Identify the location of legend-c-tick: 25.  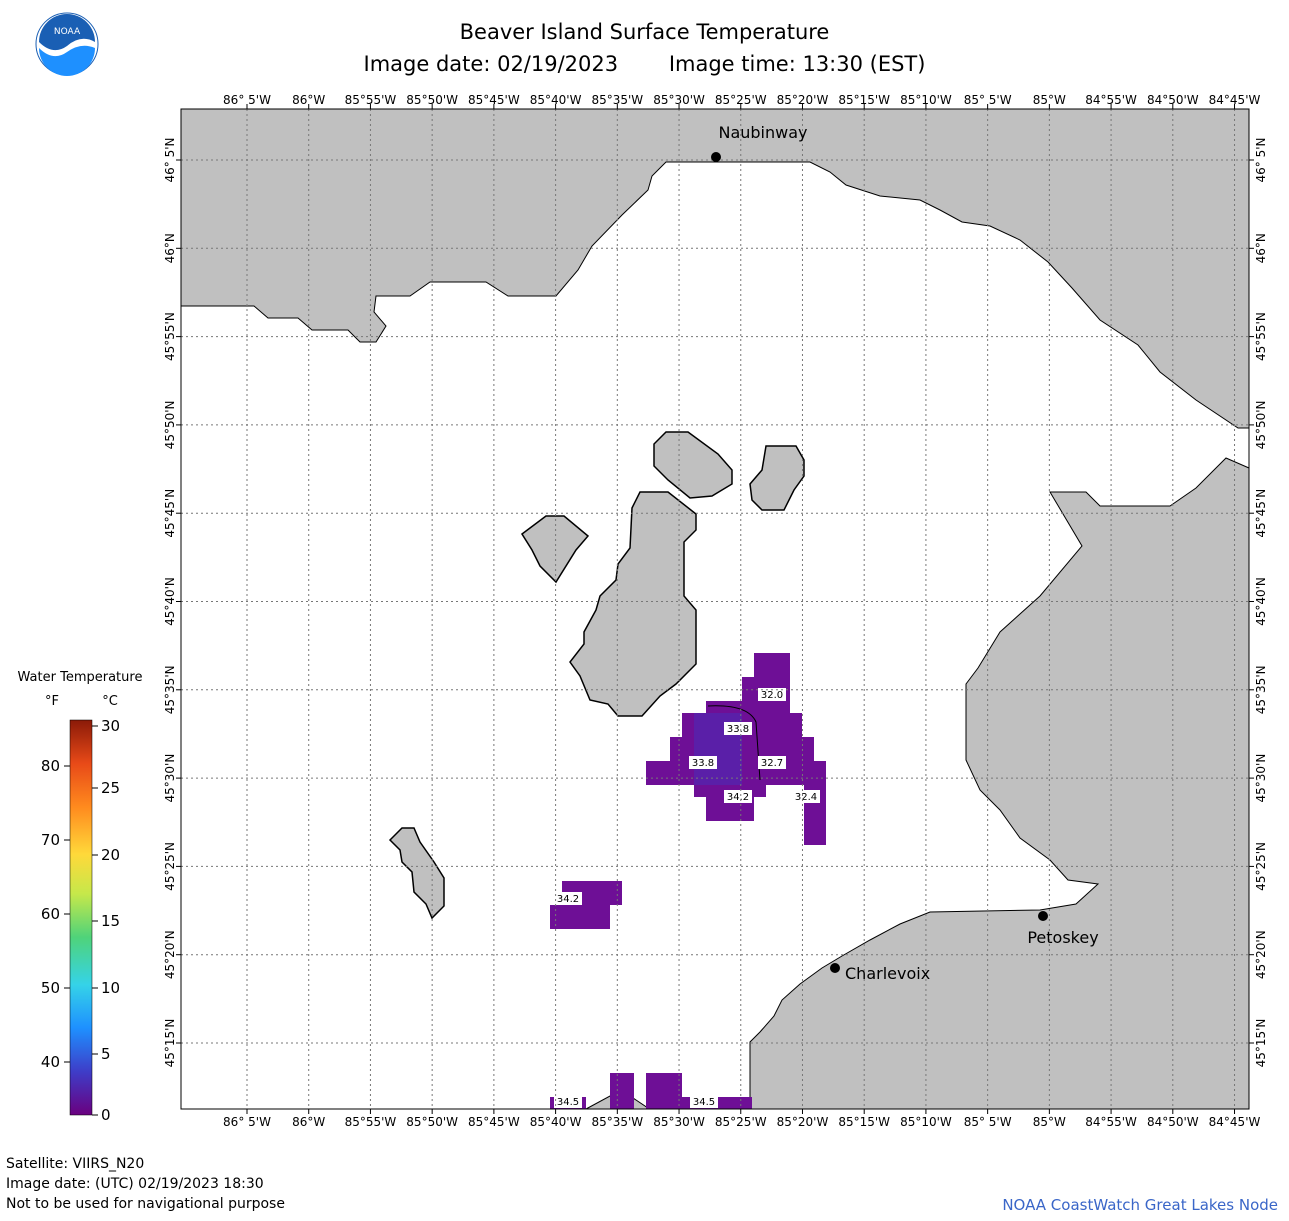
(110, 788).